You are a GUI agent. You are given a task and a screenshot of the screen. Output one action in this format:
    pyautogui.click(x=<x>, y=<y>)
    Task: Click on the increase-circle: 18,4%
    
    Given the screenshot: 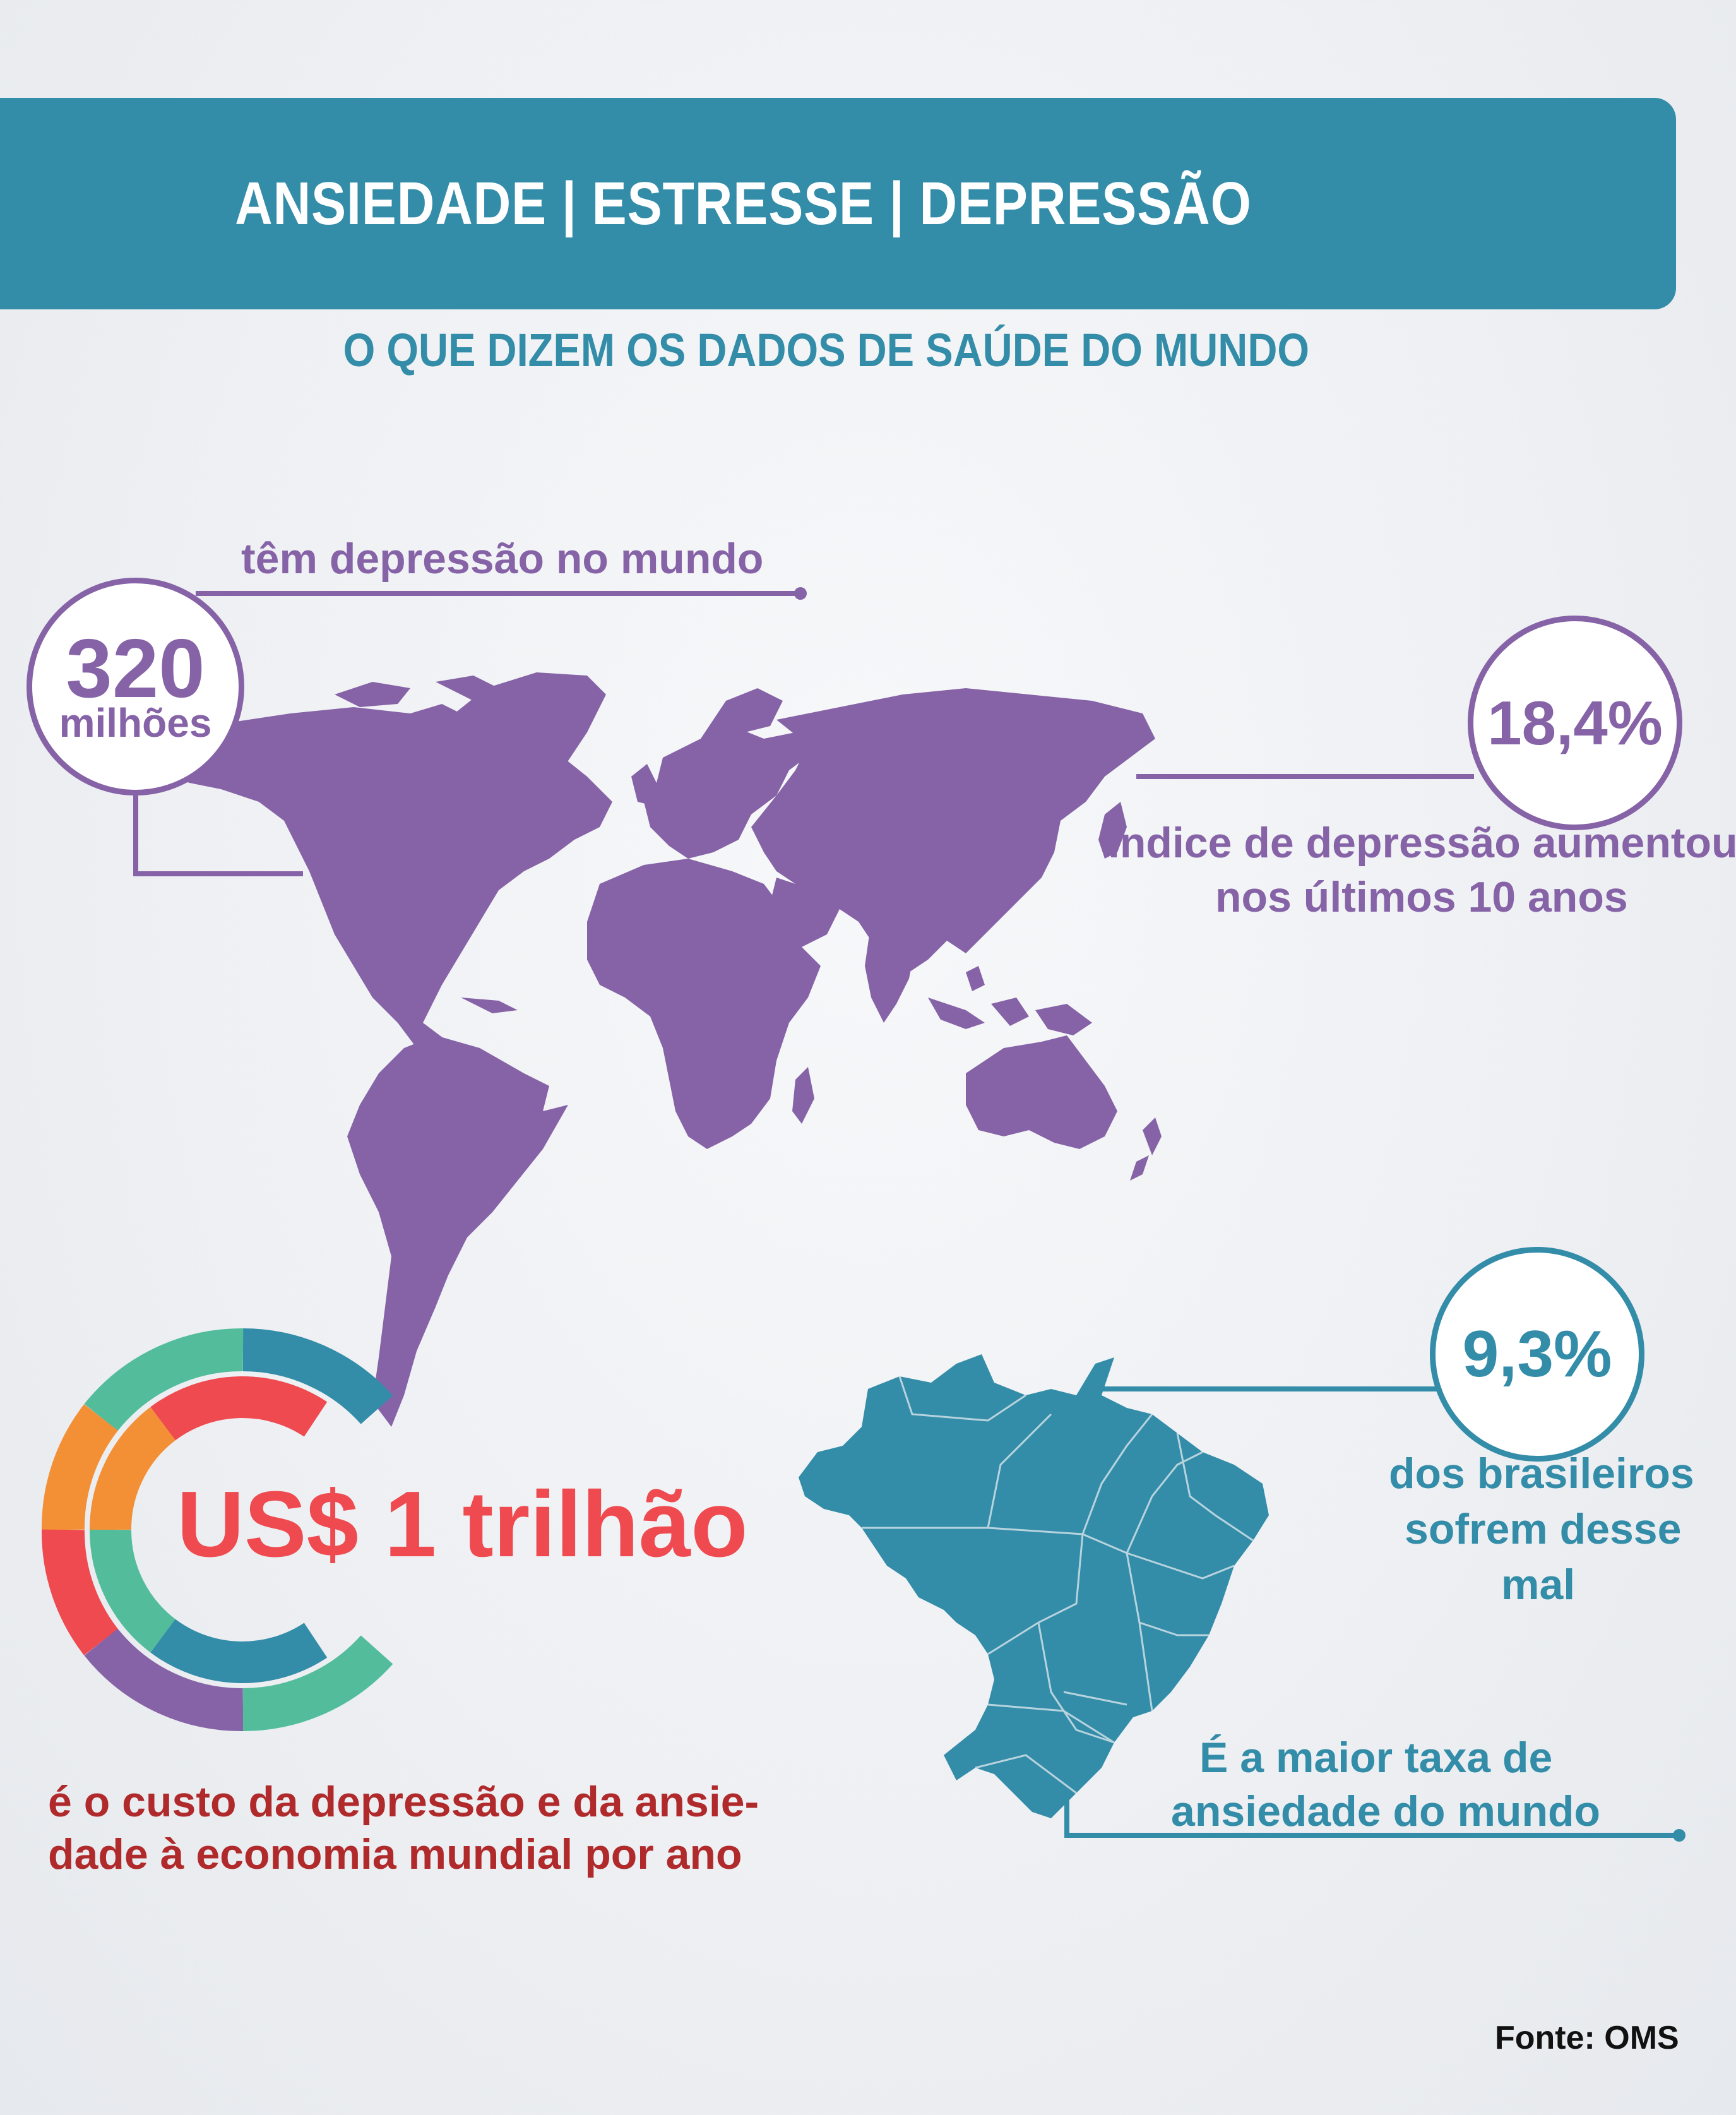 What is the action you would take?
    pyautogui.click(x=1575, y=723)
    